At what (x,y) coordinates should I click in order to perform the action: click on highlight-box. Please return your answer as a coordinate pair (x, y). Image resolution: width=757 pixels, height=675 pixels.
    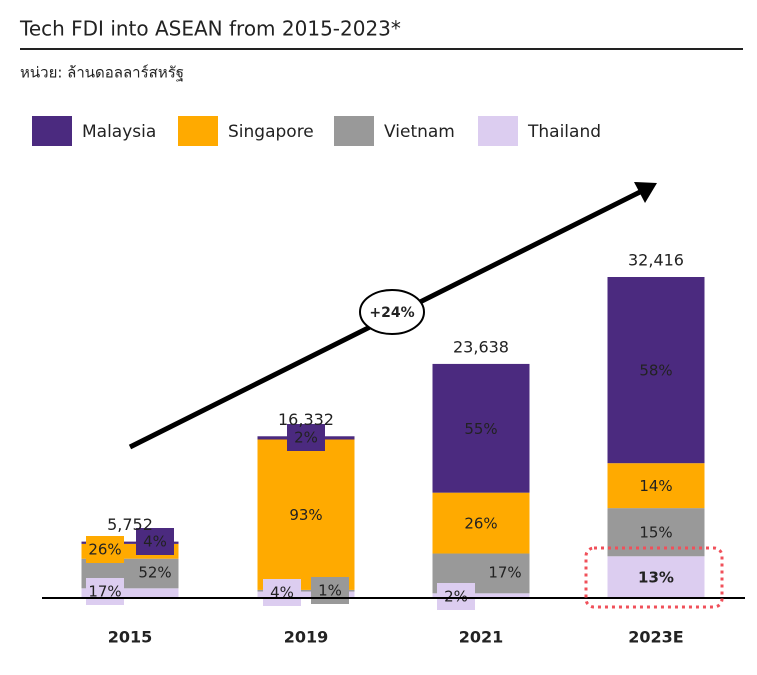
    Looking at the image, I should click on (654, 577).